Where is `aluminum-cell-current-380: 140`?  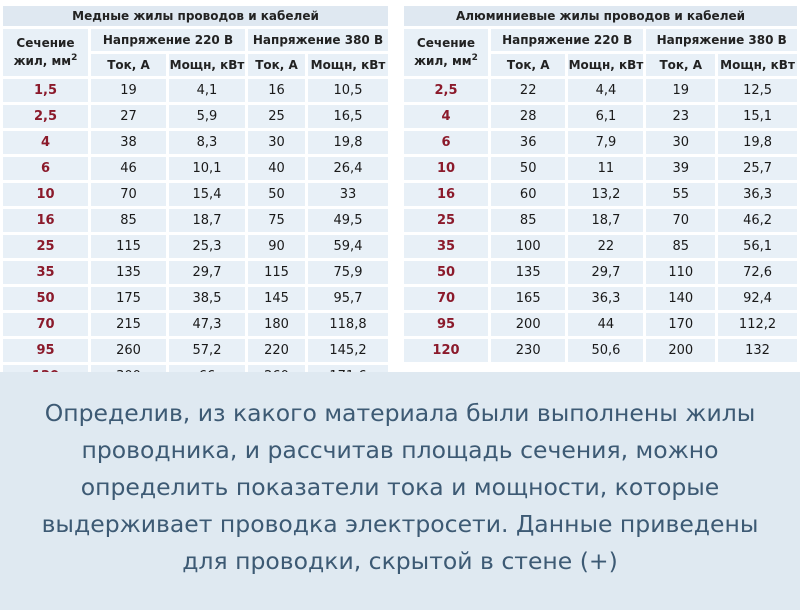
aluminum-cell-current-380: 140 is located at coordinates (681, 298).